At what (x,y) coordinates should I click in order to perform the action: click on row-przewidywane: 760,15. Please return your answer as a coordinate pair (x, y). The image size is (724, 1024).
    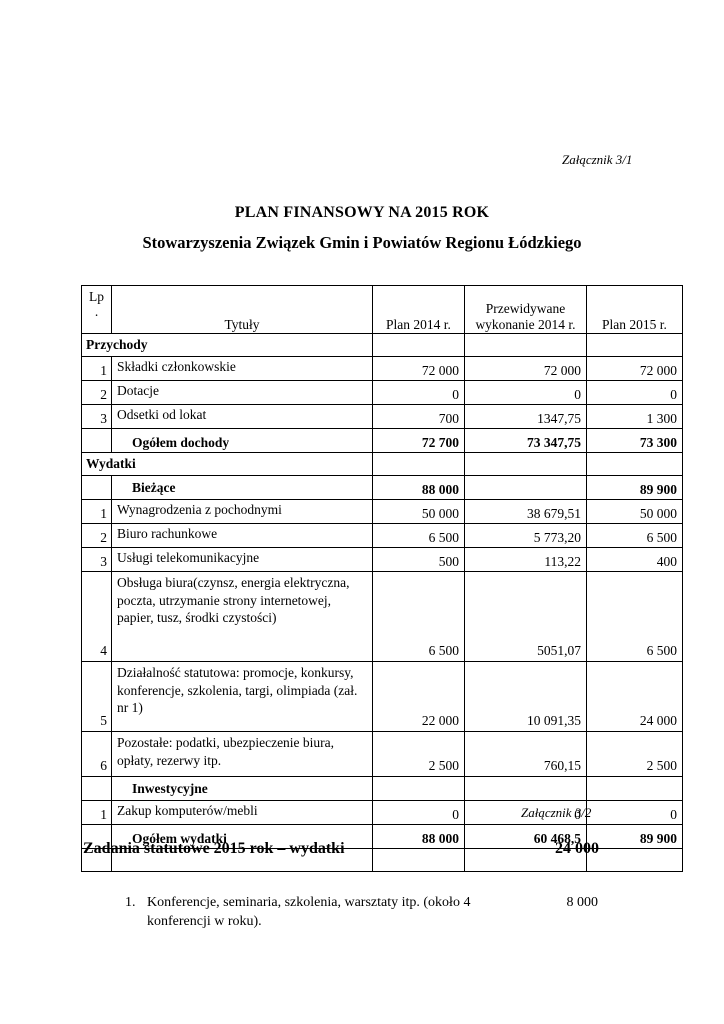
    Looking at the image, I should click on (525, 754).